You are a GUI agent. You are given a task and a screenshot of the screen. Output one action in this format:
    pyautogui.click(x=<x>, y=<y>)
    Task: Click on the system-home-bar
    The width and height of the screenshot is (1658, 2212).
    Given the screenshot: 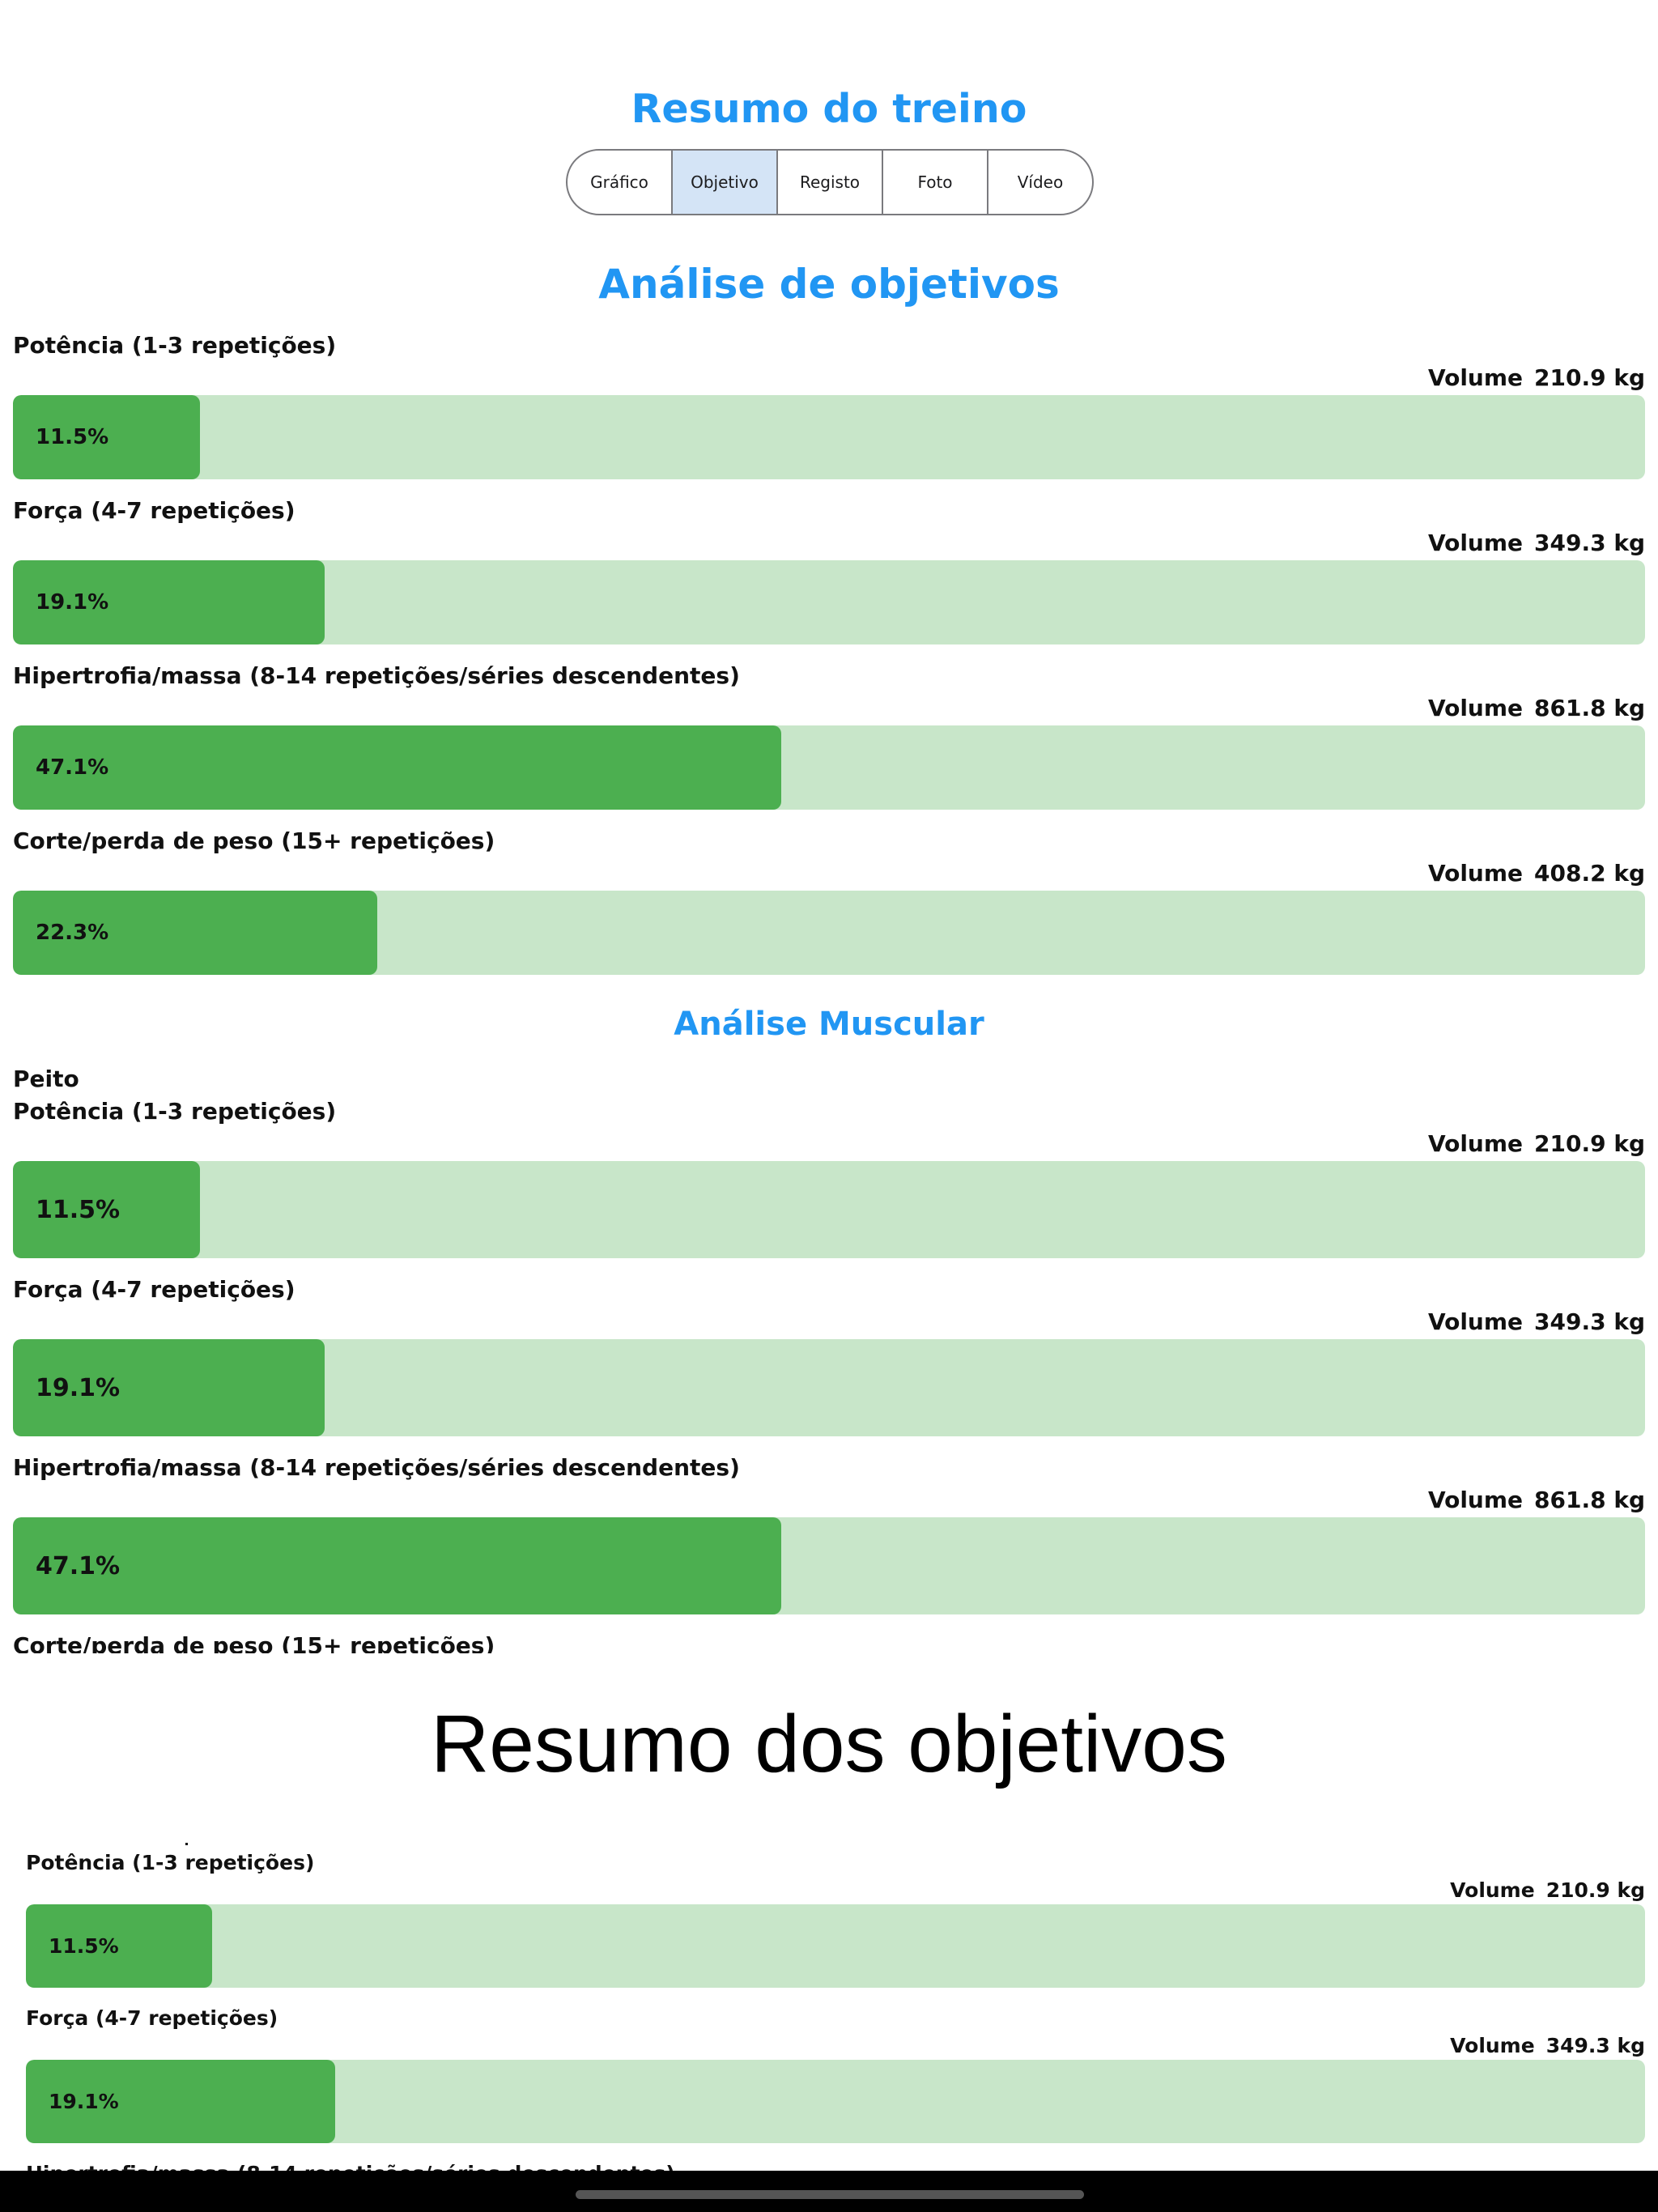 What is the action you would take?
    pyautogui.click(x=829, y=2192)
    